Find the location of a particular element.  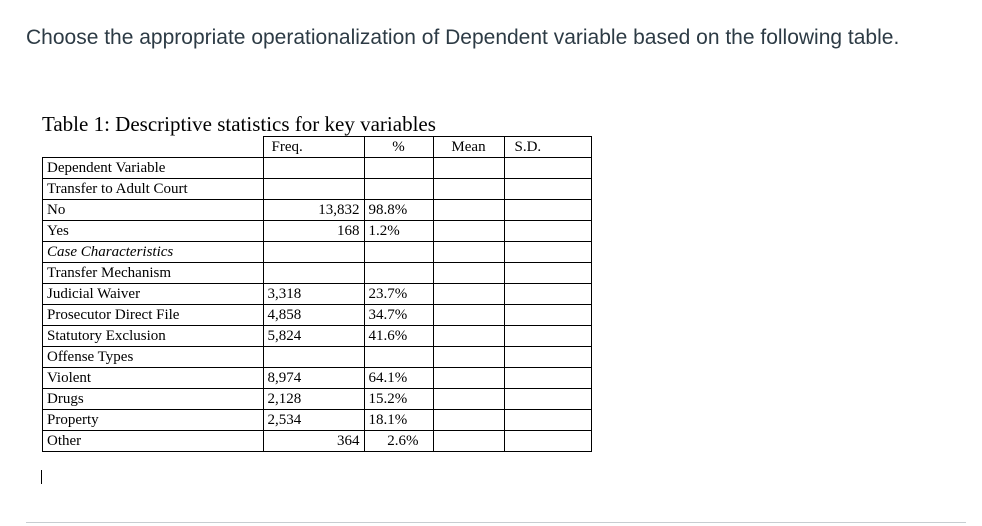

percent-cell: 15.2% is located at coordinates (398, 399).